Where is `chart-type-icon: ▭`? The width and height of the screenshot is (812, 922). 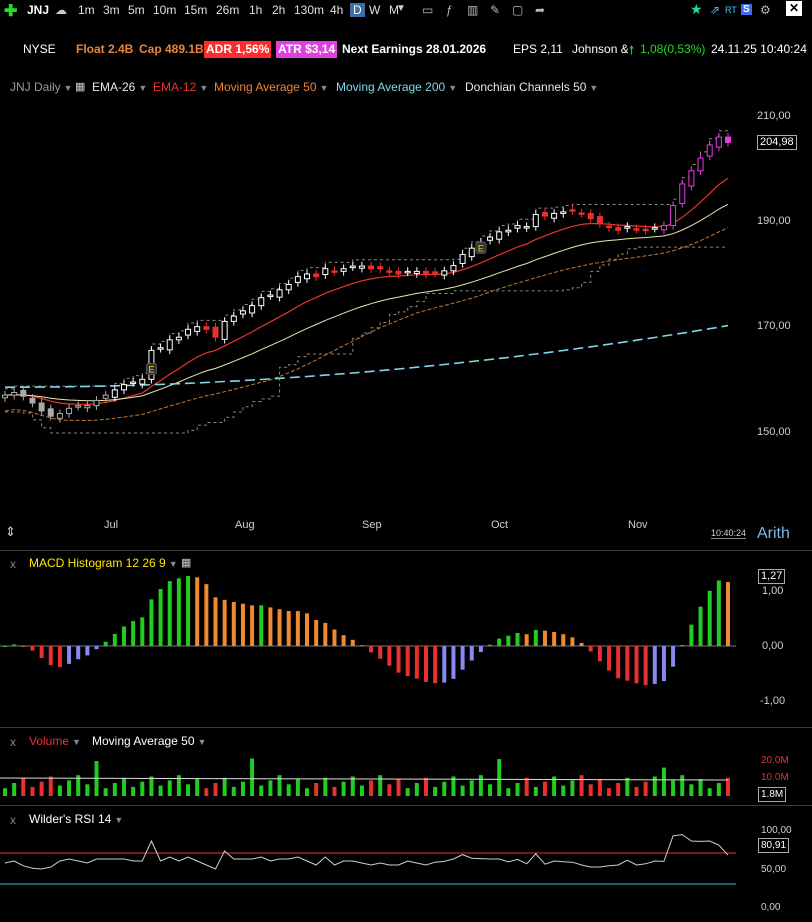
chart-type-icon: ▭ is located at coordinates (428, 10).